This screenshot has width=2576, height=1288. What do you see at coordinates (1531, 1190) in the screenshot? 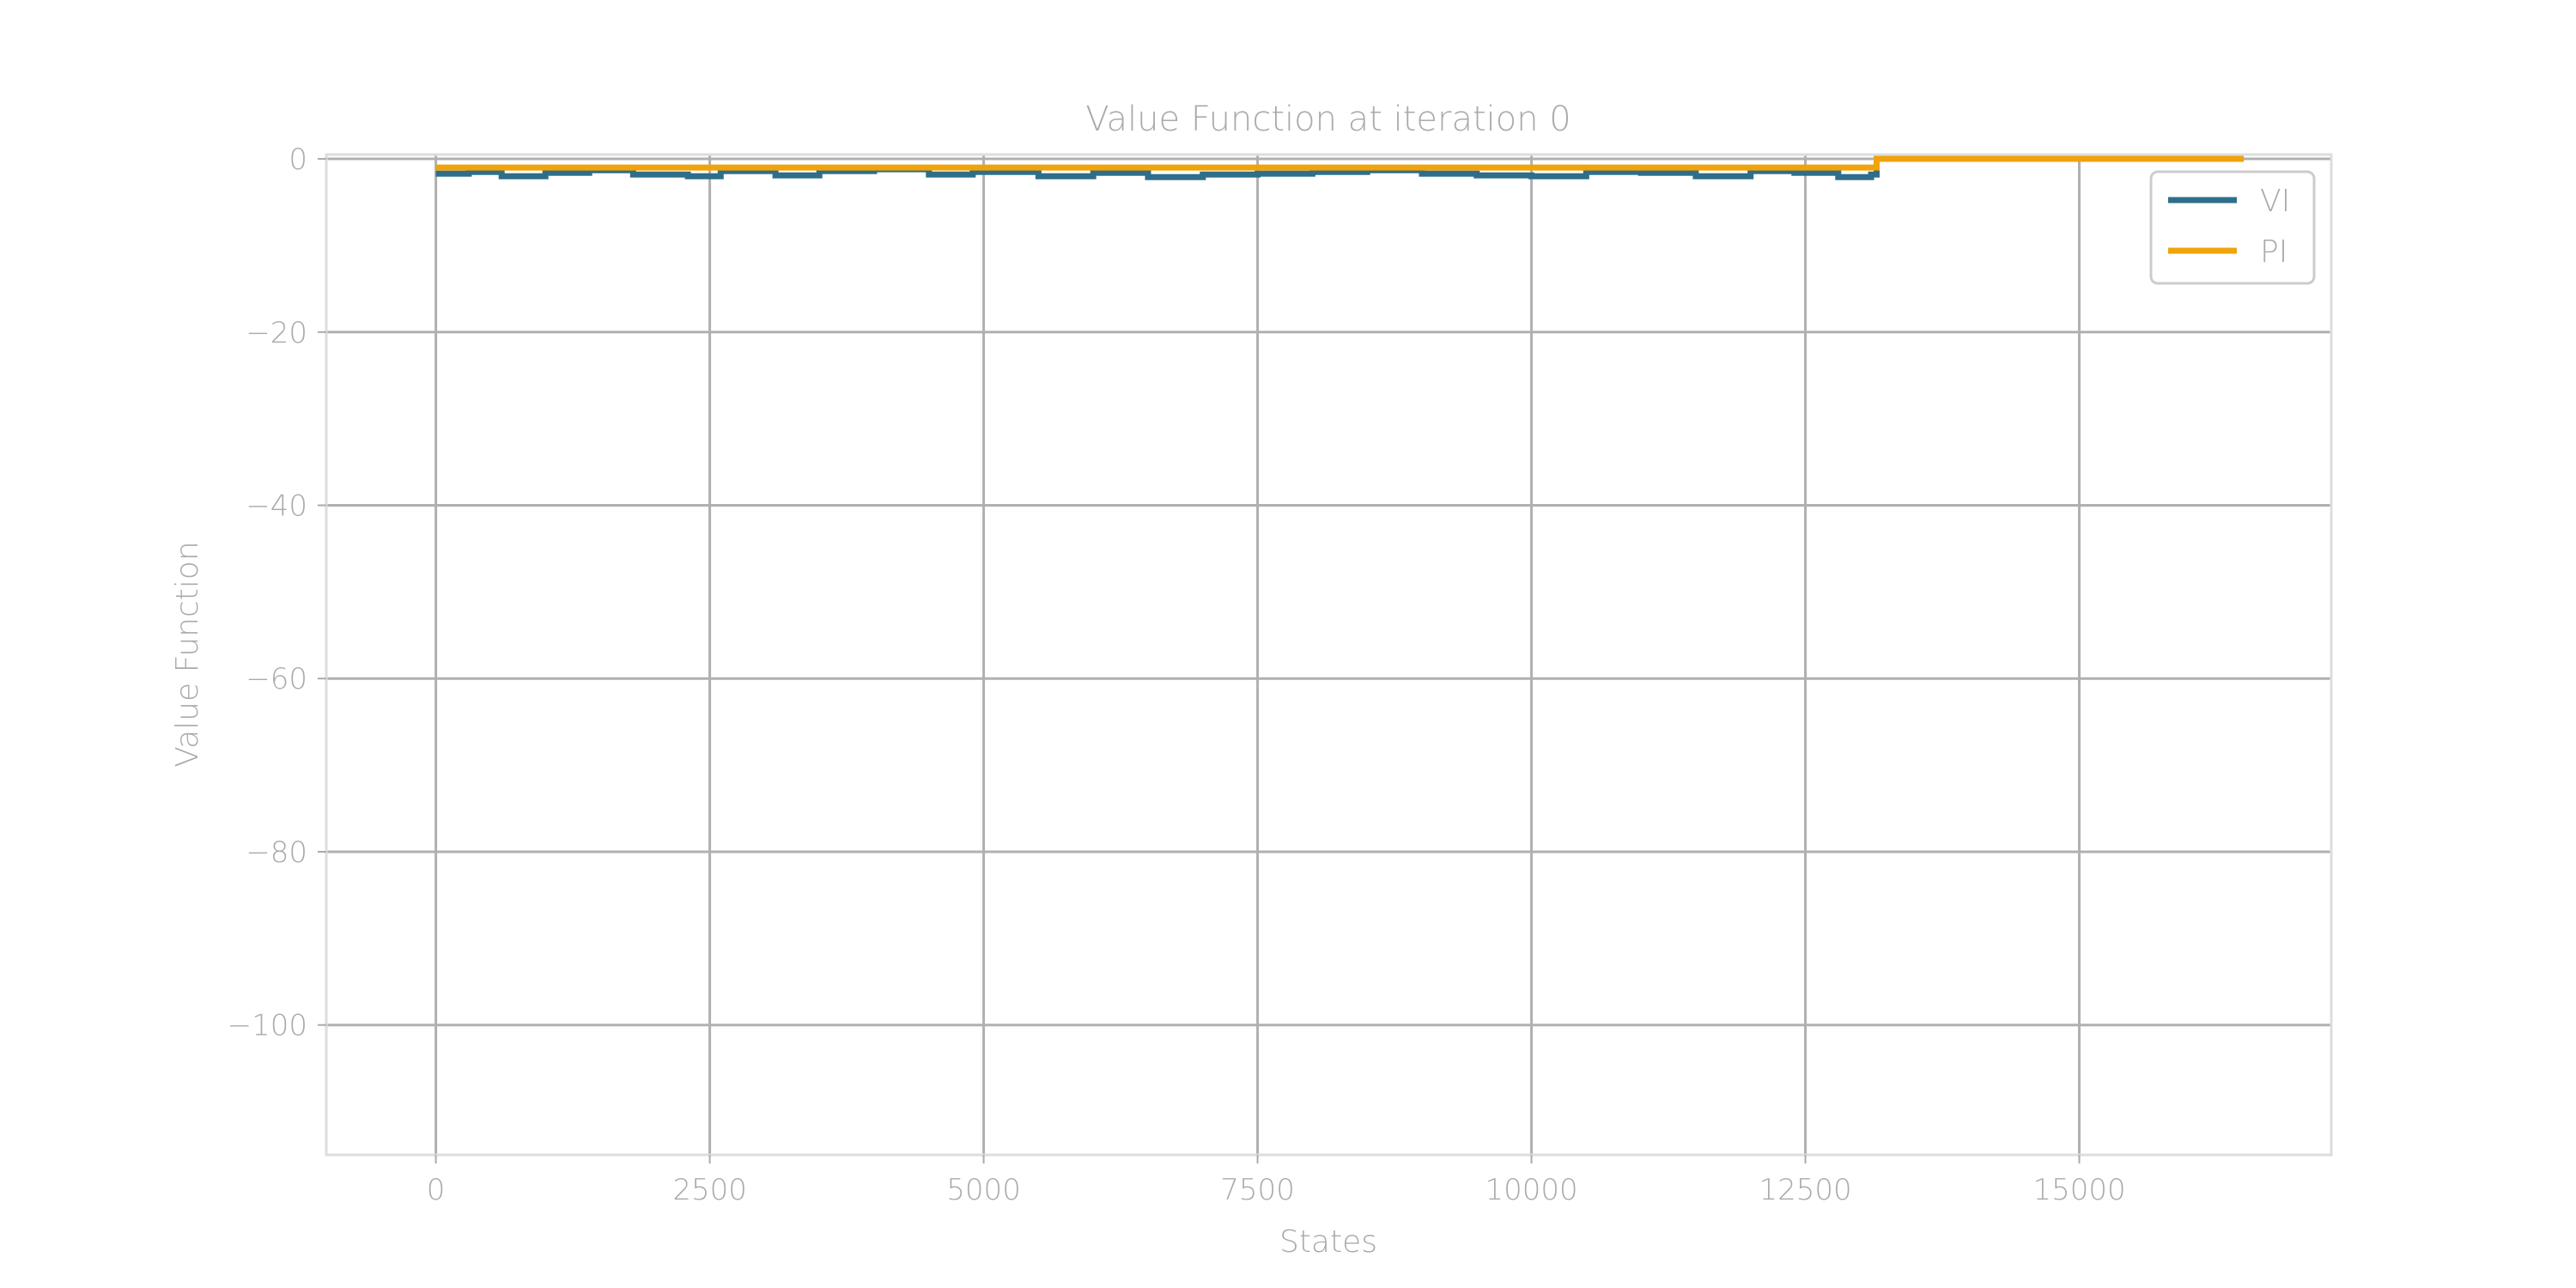
I see `x-tick-label: 10000` at bounding box center [1531, 1190].